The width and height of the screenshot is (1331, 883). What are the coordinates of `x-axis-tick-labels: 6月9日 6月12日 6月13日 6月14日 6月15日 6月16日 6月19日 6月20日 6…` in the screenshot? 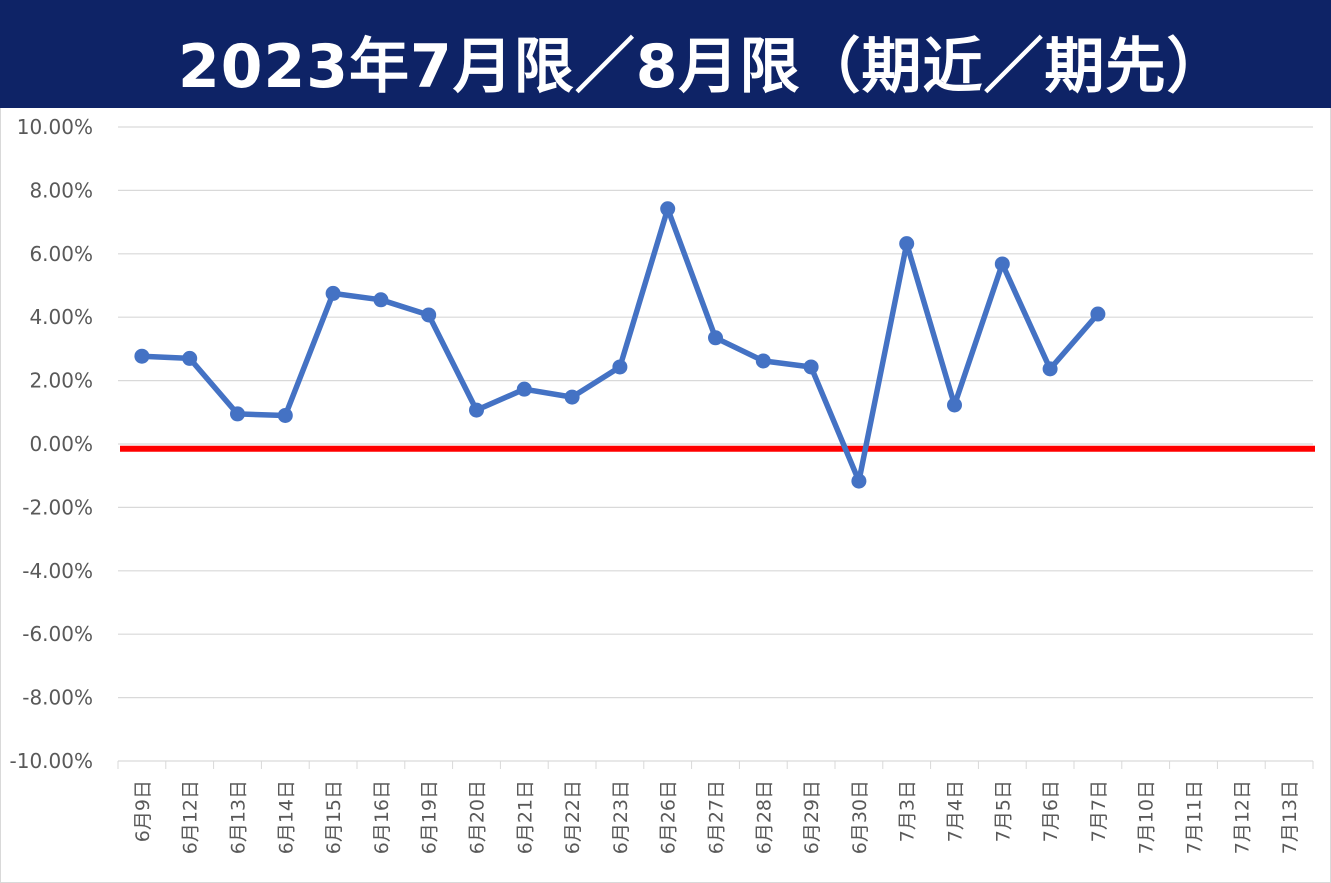 It's located at (716, 817).